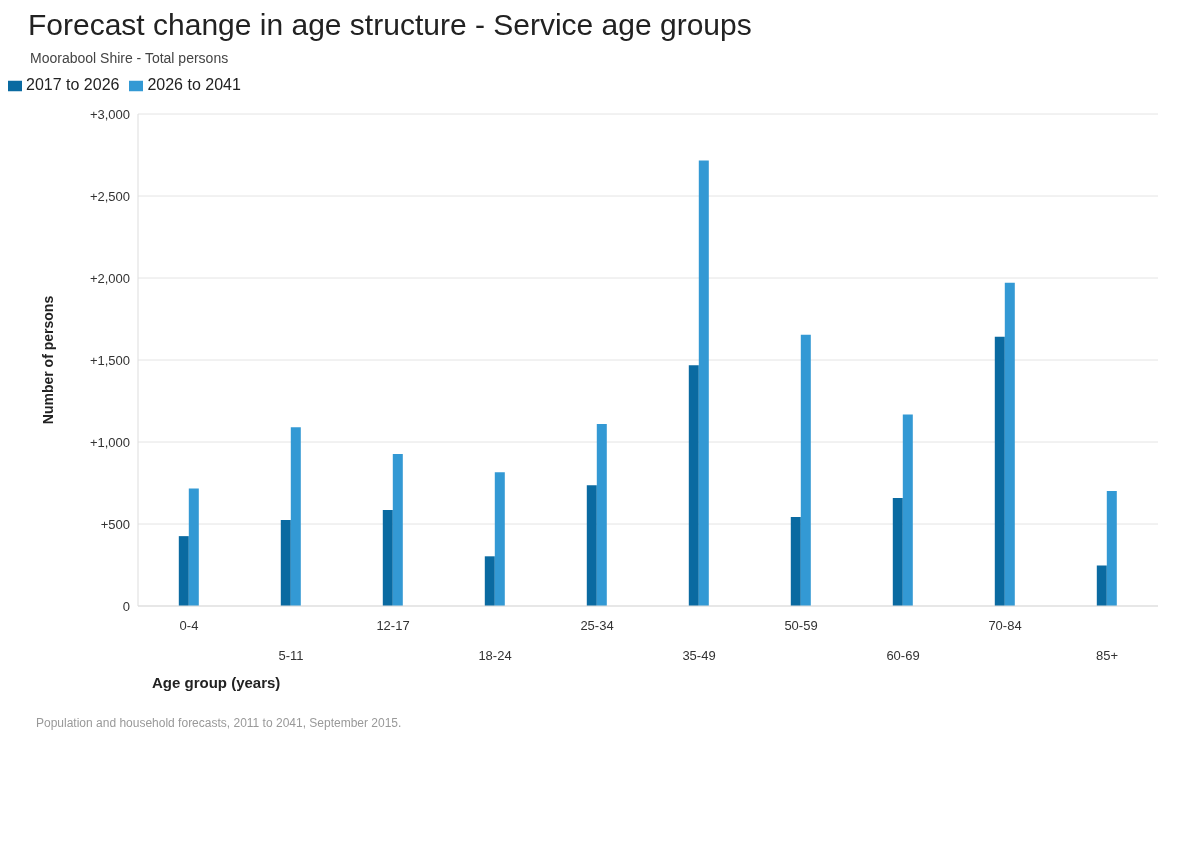 This screenshot has width=1180, height=846. What do you see at coordinates (291, 655) in the screenshot?
I see `x-tick-label: 5-11` at bounding box center [291, 655].